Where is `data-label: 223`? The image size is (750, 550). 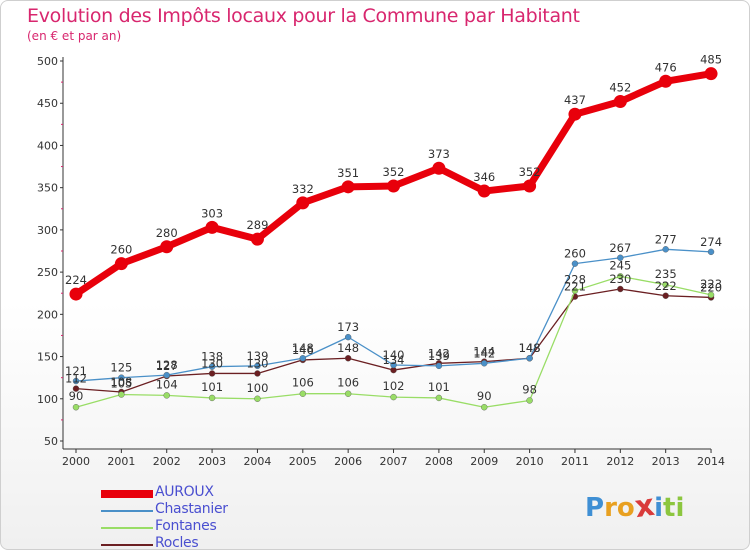 data-label: 223 is located at coordinates (711, 284).